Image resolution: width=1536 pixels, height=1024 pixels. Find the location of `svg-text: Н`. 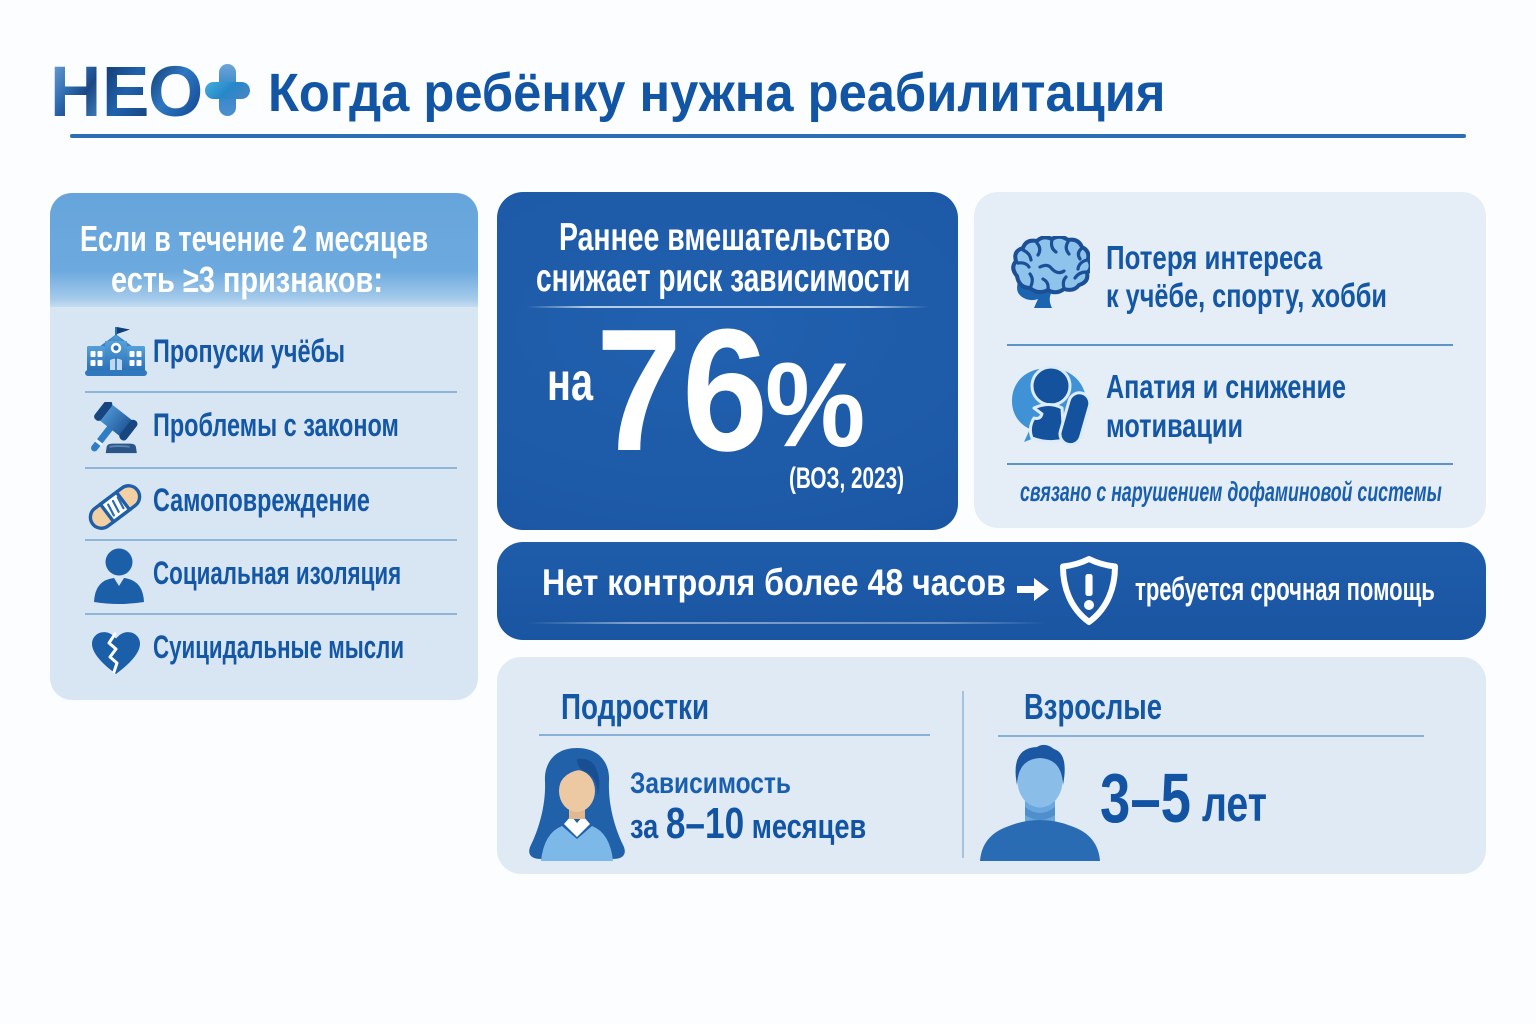

svg-text: Н is located at coordinates (76, 88).